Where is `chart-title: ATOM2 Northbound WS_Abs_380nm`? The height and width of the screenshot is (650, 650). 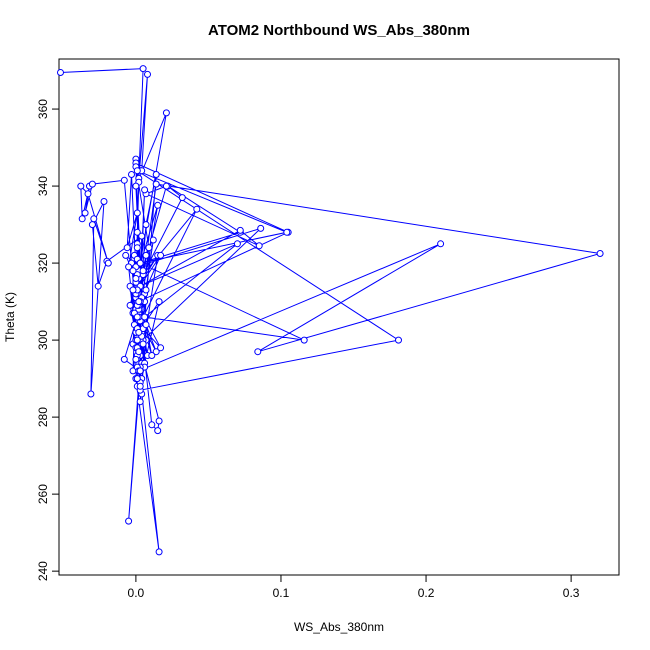
chart-title: ATOM2 Northbound WS_Abs_380nm is located at coordinates (339, 30).